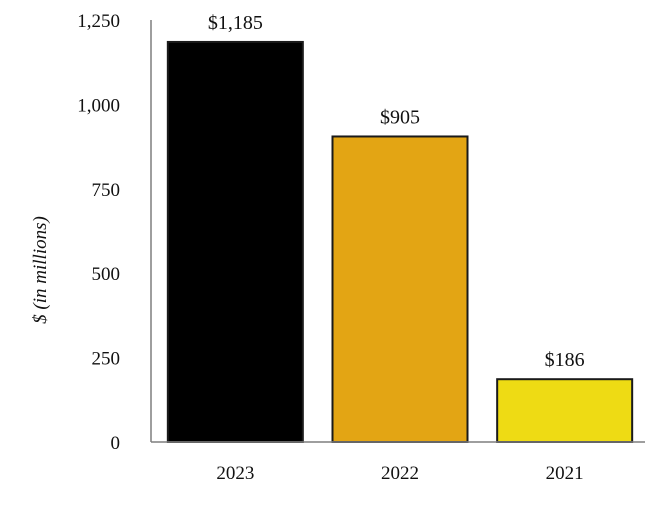 The width and height of the screenshot is (666, 506). What do you see at coordinates (116, 443) in the screenshot?
I see `y-tick-label: 0` at bounding box center [116, 443].